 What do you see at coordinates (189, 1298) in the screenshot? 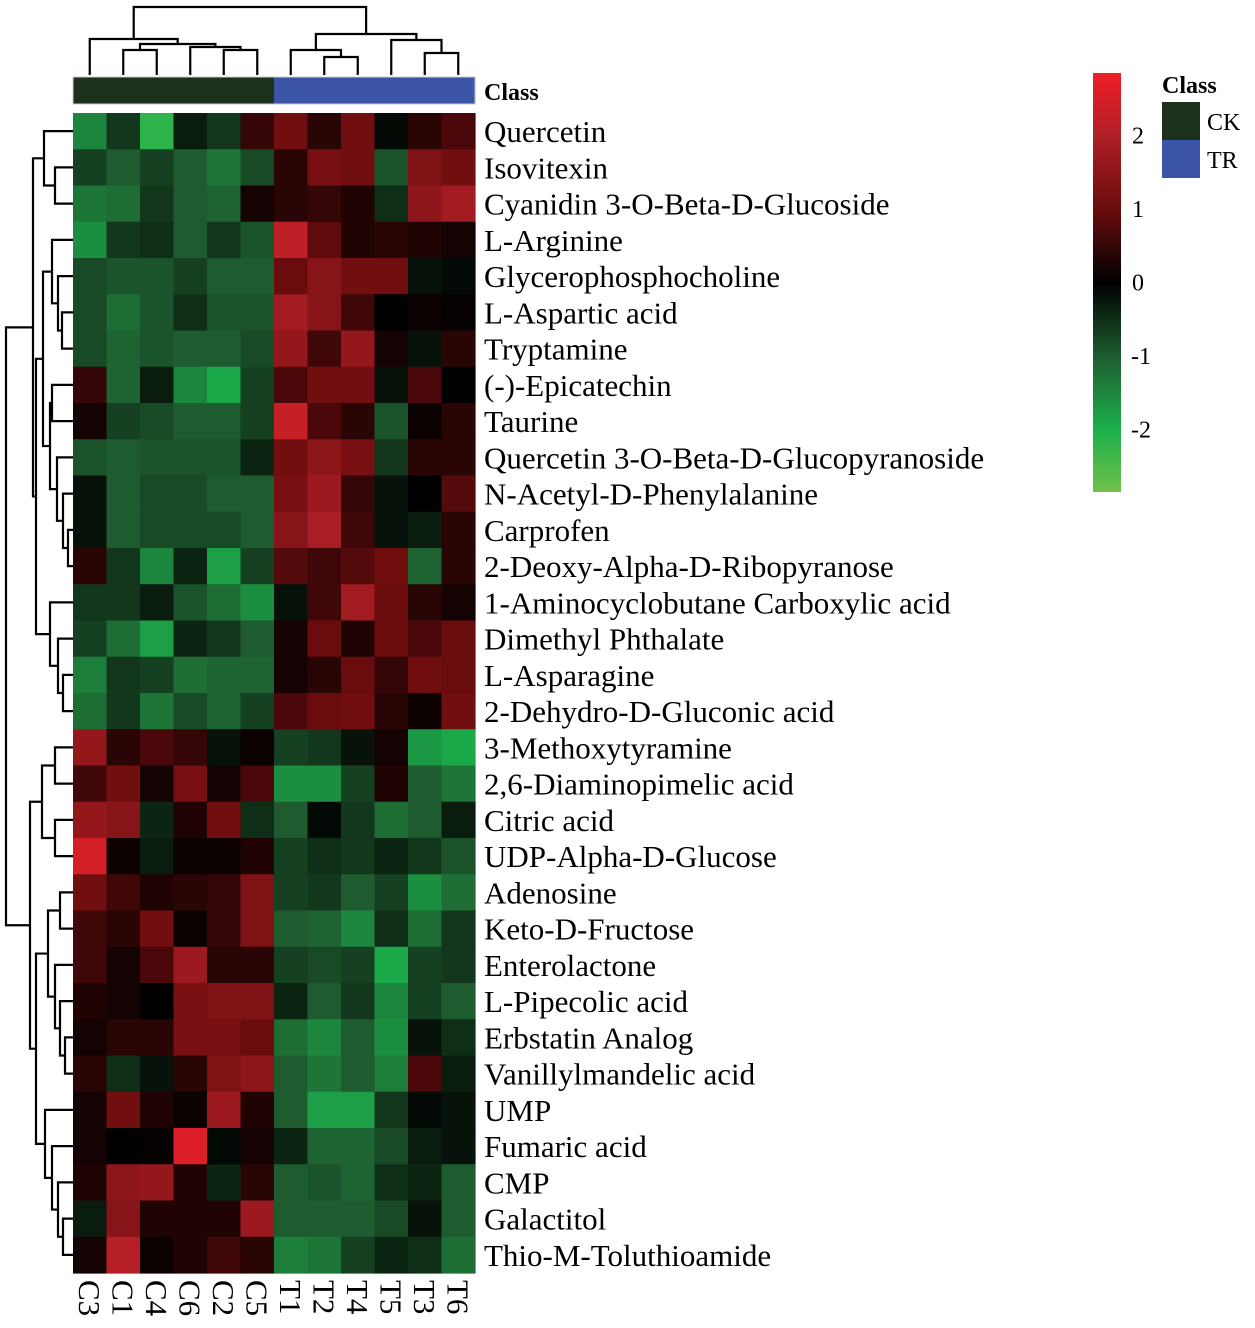
I see `column-label: C6` at bounding box center [189, 1298].